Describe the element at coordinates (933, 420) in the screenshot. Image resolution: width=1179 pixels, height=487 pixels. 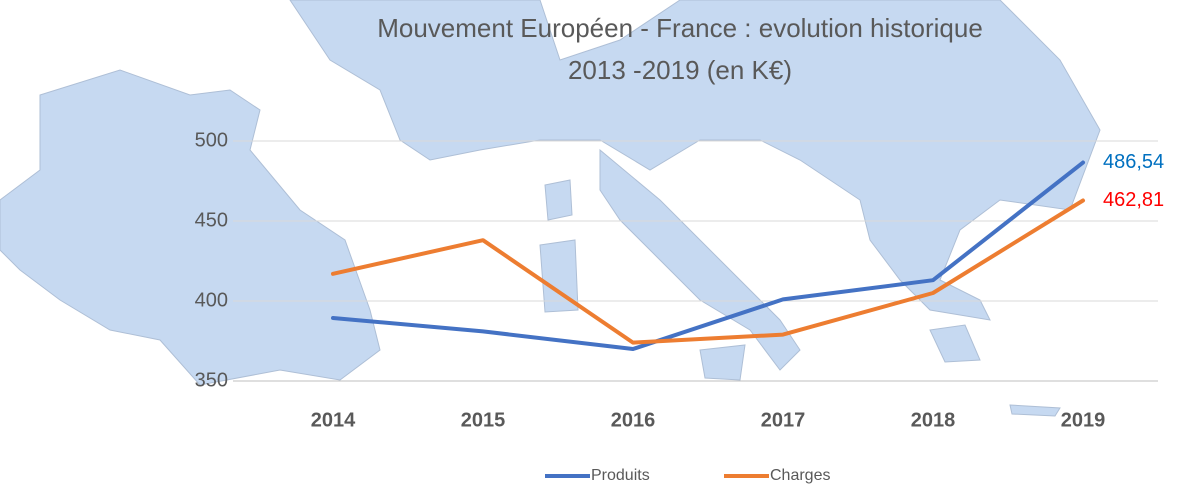
I see `x-tick-label: 2018` at that location.